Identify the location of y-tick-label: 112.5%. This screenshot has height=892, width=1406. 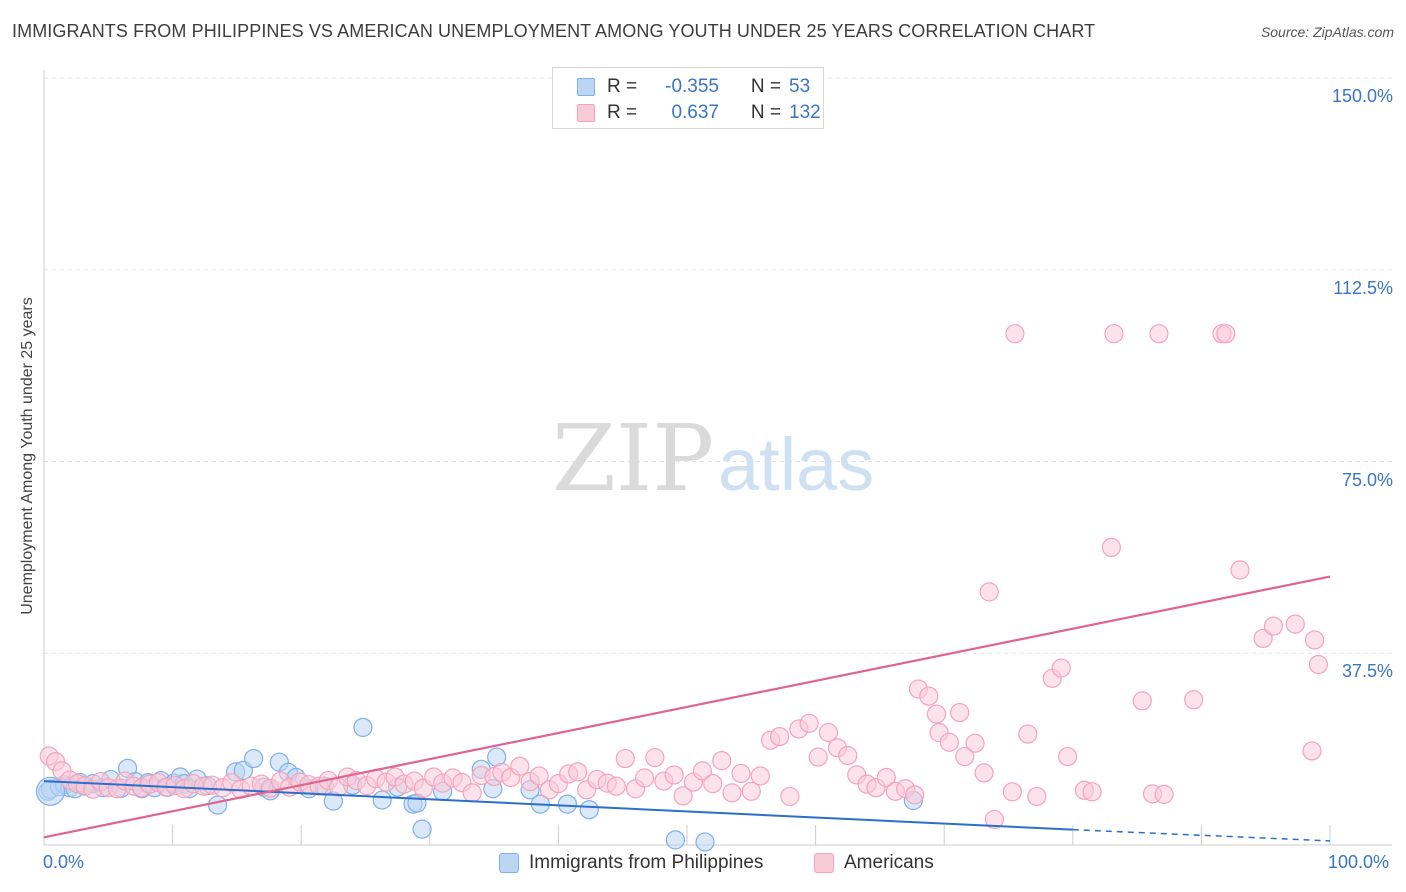
(1363, 287).